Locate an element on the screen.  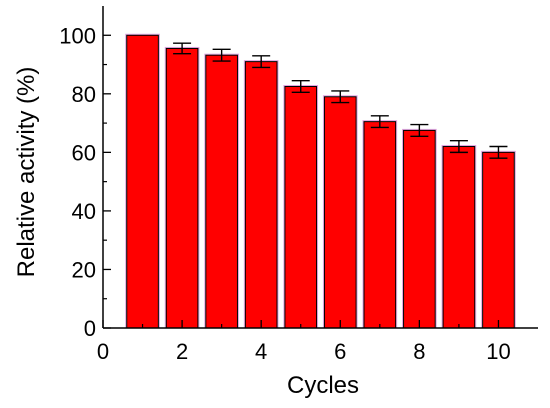
x-tick-label-10: 10 is located at coordinates (498, 351).